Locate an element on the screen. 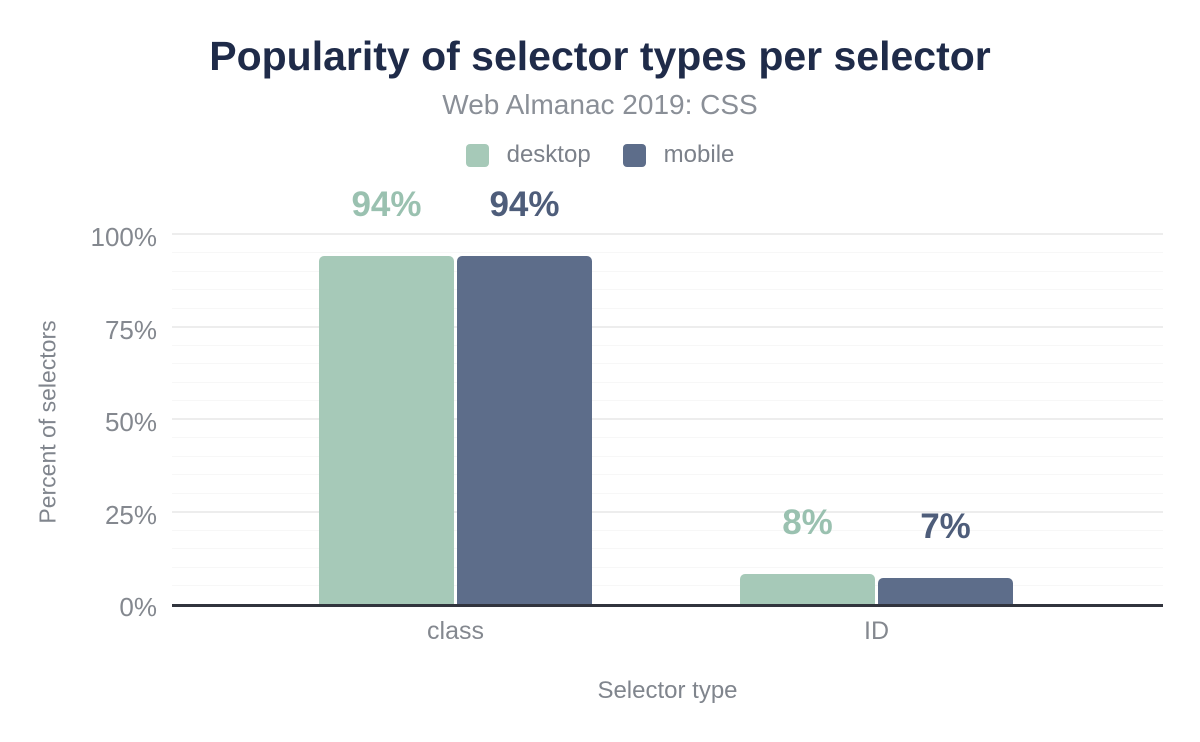 The width and height of the screenshot is (1200, 742). value-label-class-desktop: 94% is located at coordinates (386, 205).